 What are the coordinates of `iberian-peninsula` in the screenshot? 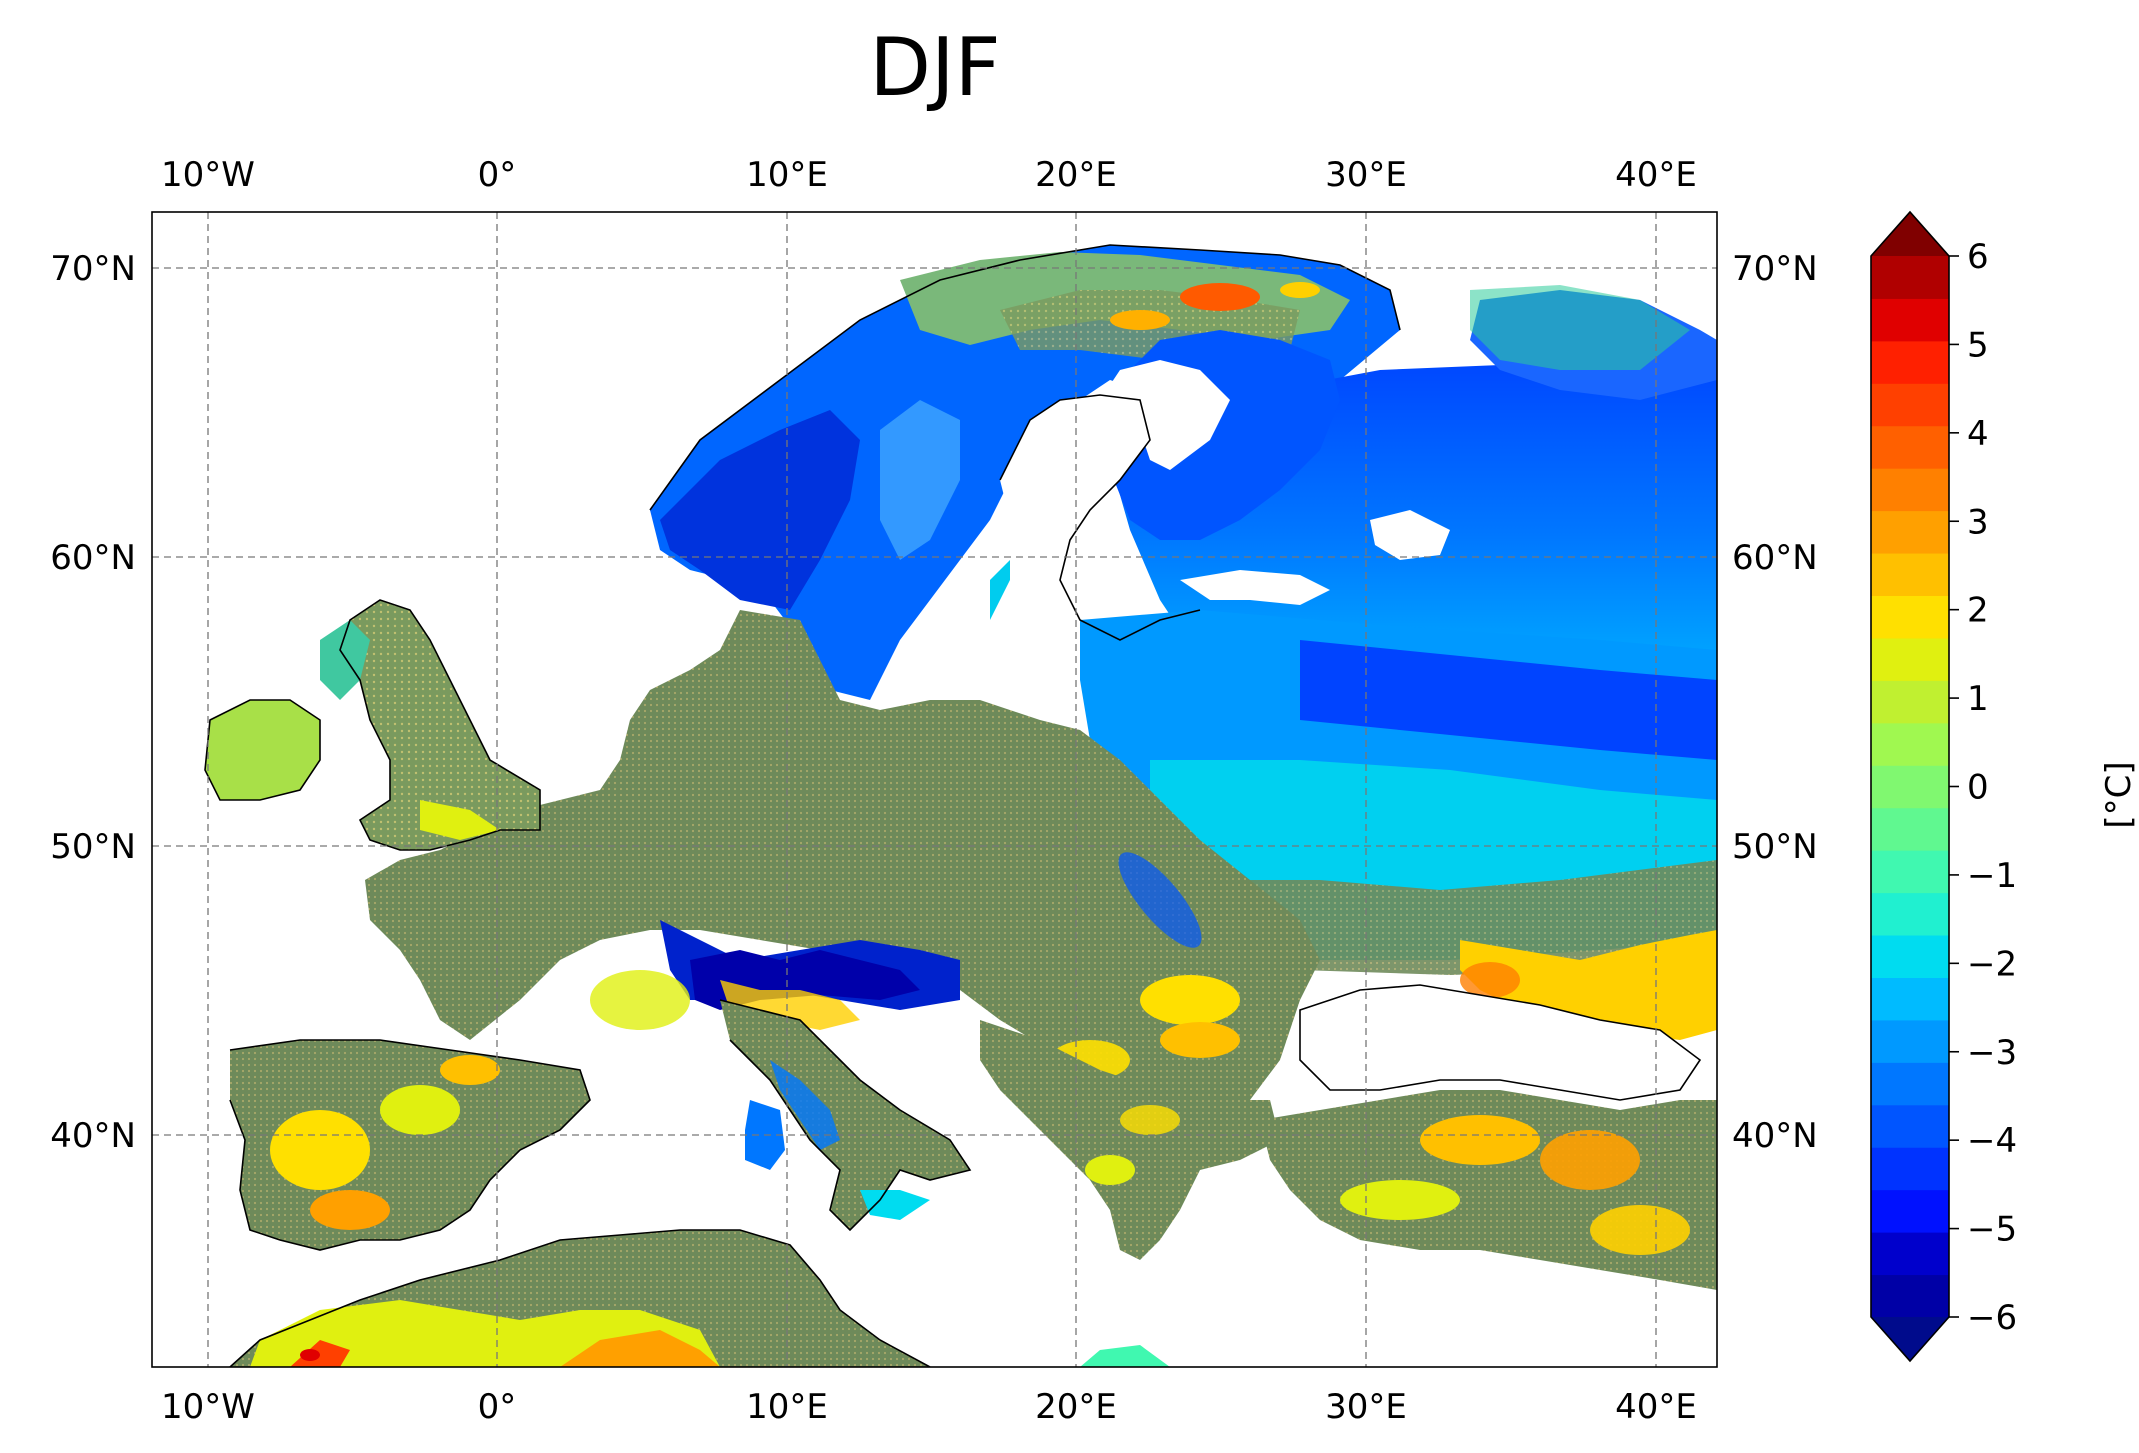 It's located at (410, 1145).